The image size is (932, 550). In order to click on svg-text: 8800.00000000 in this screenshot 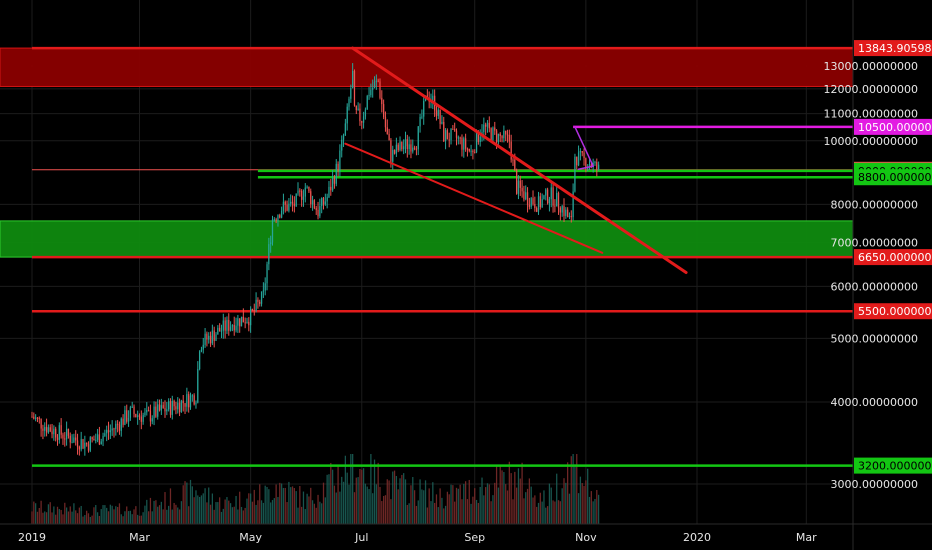, I will do `click(895, 177)`.